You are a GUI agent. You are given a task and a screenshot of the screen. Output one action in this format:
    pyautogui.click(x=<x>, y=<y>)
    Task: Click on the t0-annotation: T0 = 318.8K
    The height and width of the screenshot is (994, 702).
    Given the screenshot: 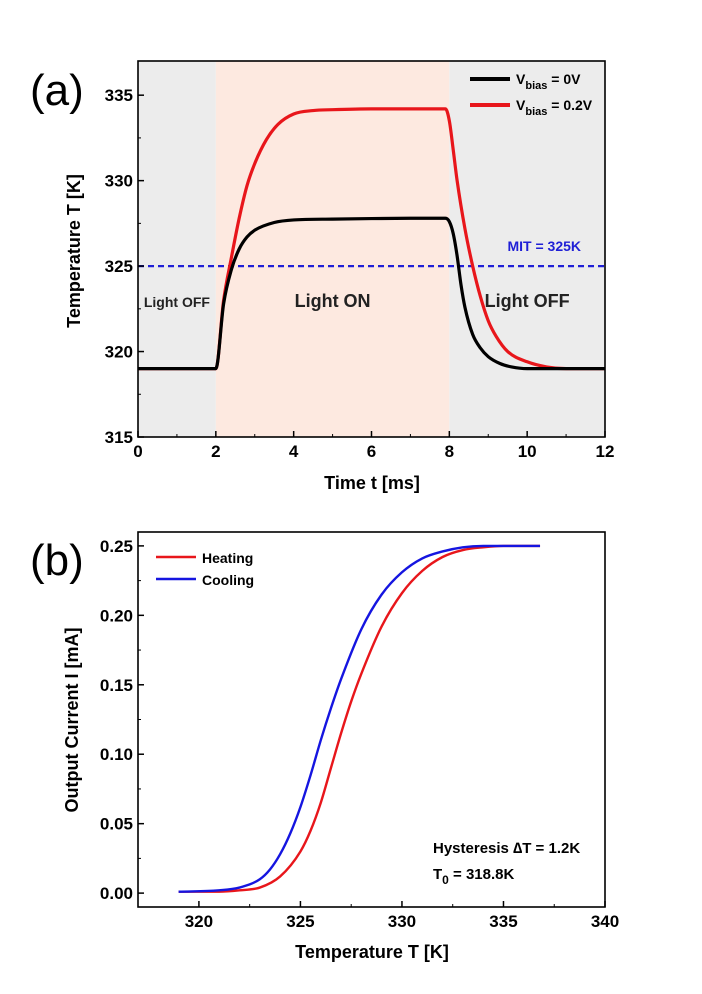 What is the action you would take?
    pyautogui.click(x=473, y=876)
    